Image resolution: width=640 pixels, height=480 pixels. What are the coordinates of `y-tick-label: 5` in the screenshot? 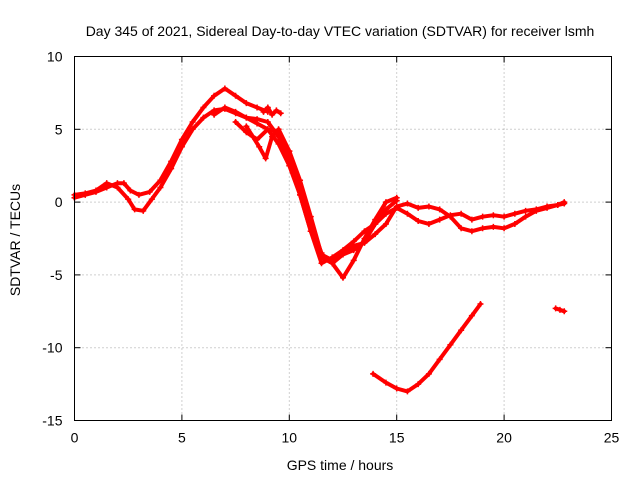 It's located at (59, 129).